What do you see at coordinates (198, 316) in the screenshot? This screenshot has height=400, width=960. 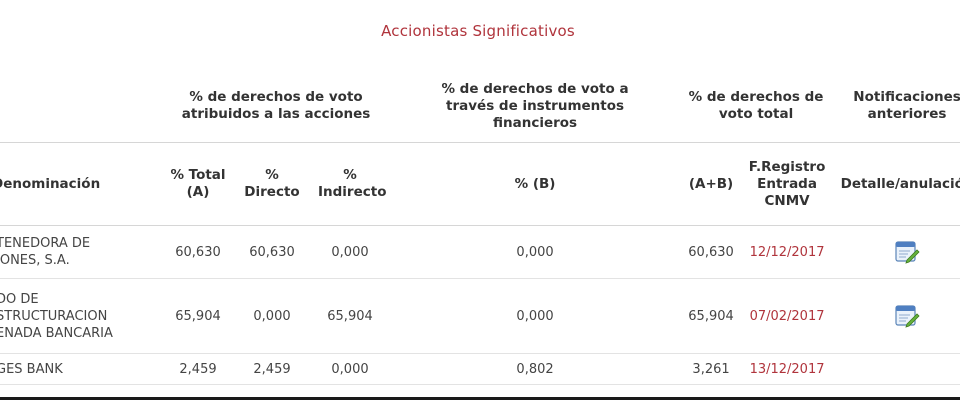 I see `cell-total: 65,904` at bounding box center [198, 316].